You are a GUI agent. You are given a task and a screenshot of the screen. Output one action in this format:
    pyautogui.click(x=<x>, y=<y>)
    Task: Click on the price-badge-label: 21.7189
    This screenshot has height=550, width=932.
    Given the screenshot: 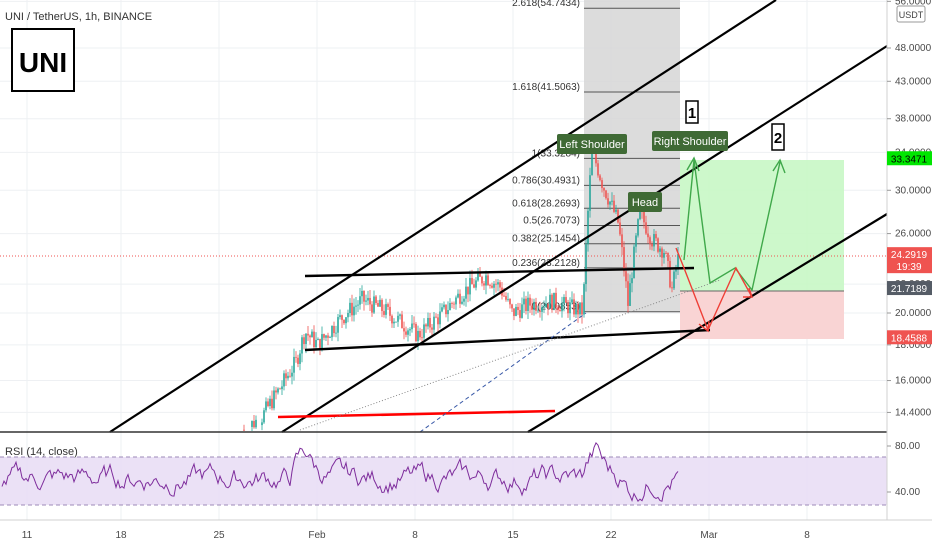 What is the action you would take?
    pyautogui.click(x=909, y=289)
    